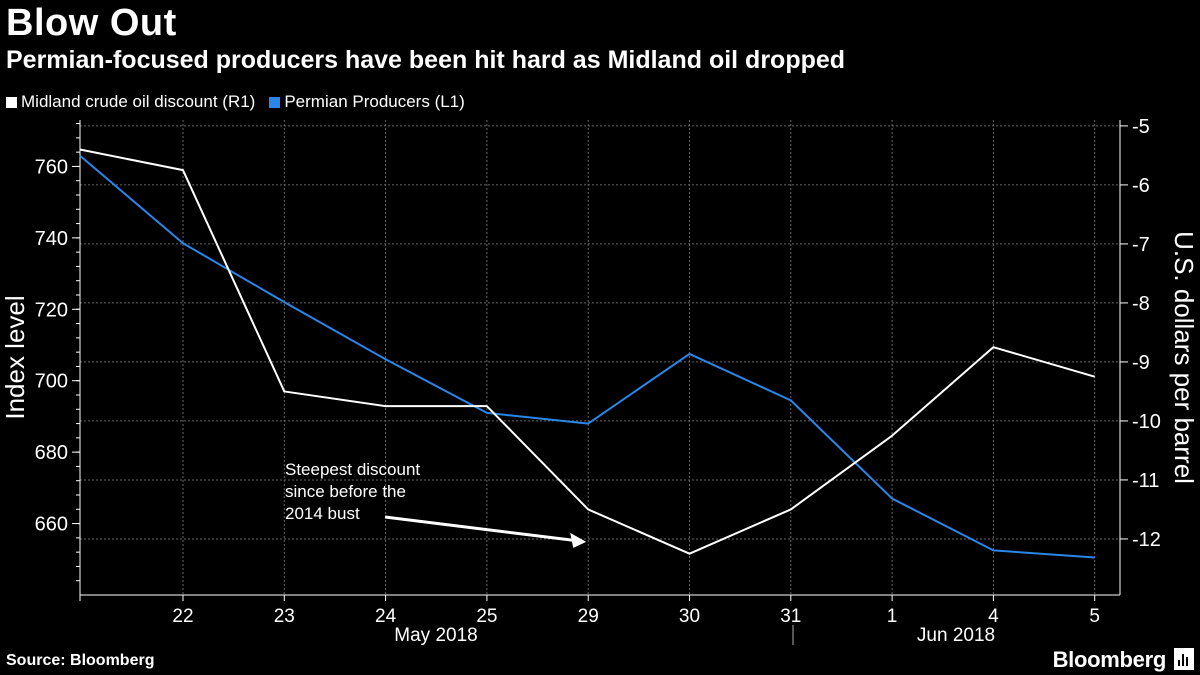 The height and width of the screenshot is (675, 1200). Describe the element at coordinates (51, 167) in the screenshot. I see `left-tick-label: 760` at that location.